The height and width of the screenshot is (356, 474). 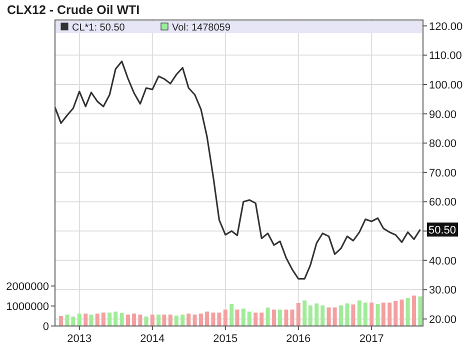 What do you see at coordinates (298, 339) in the screenshot?
I see `x-tick-label: 2016` at bounding box center [298, 339].